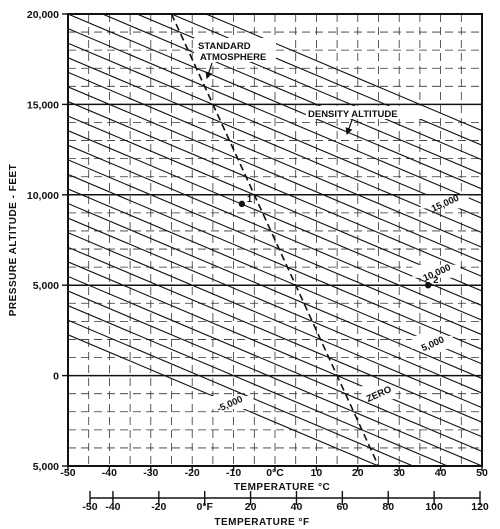 Image resolution: width=500 pixels, height=529 pixels. What do you see at coordinates (13, 240) in the screenshot?
I see `y-axis-title: PRESSURE ALTITUDE - FEET` at bounding box center [13, 240].